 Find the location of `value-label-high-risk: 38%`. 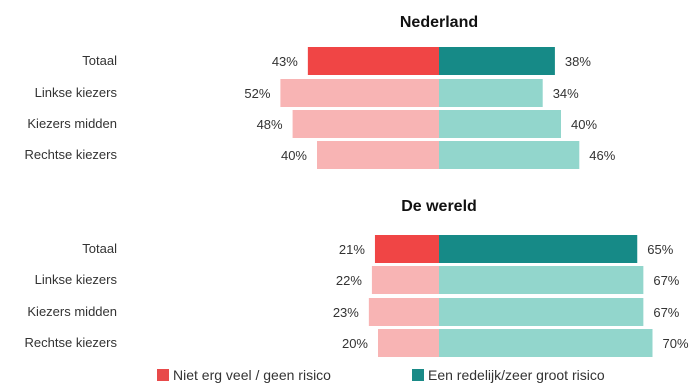

value-label-high-risk: 38% is located at coordinates (578, 61).